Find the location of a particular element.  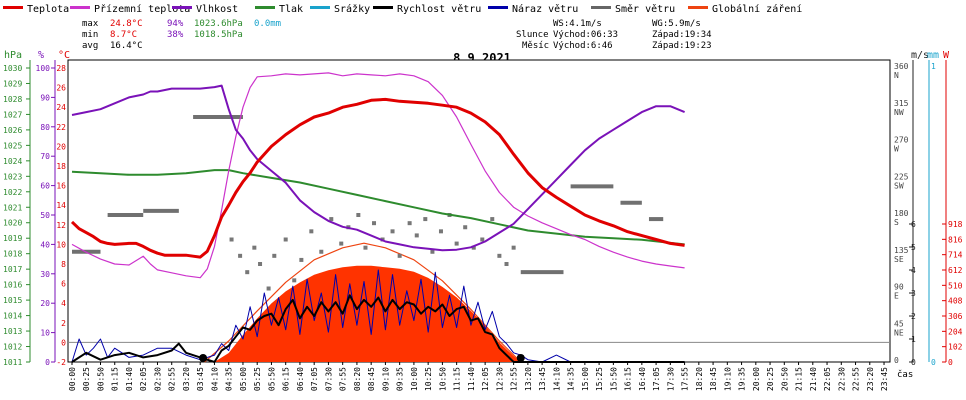

x-tick-label: 23:20 is located at coordinates (870, 379).